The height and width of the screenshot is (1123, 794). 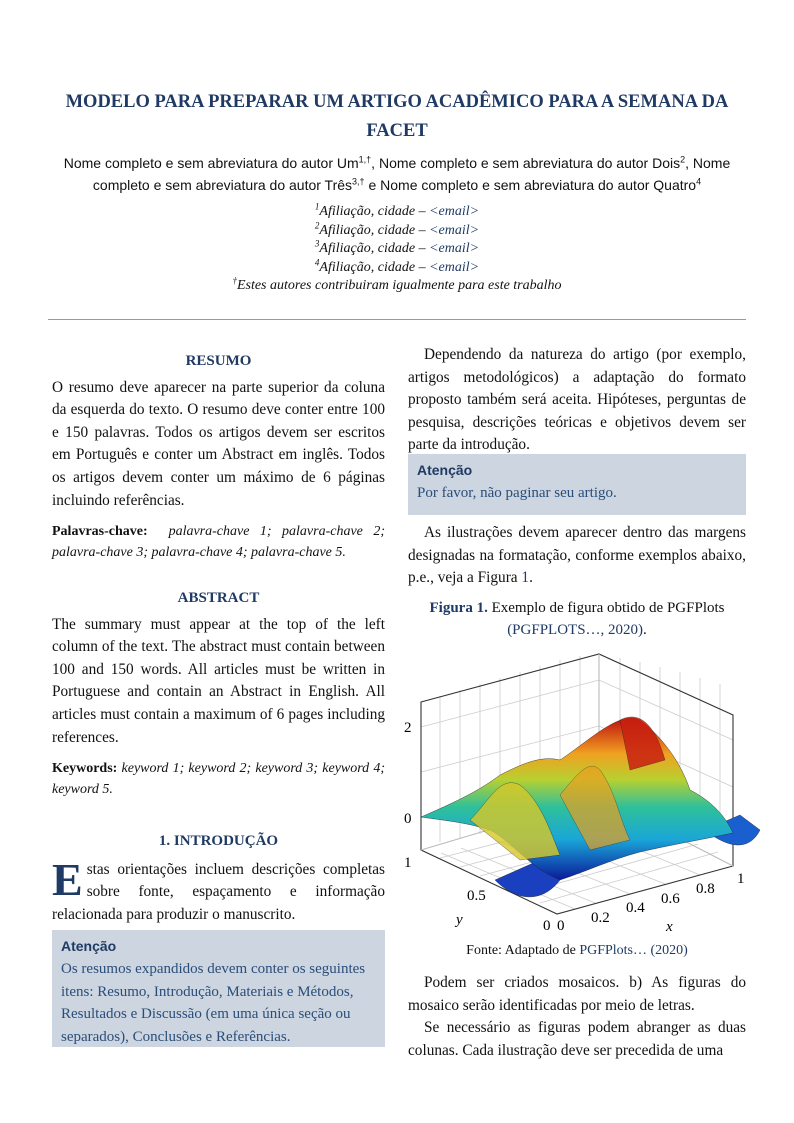 What do you see at coordinates (741, 879) in the screenshot?
I see `x-tick: 1` at bounding box center [741, 879].